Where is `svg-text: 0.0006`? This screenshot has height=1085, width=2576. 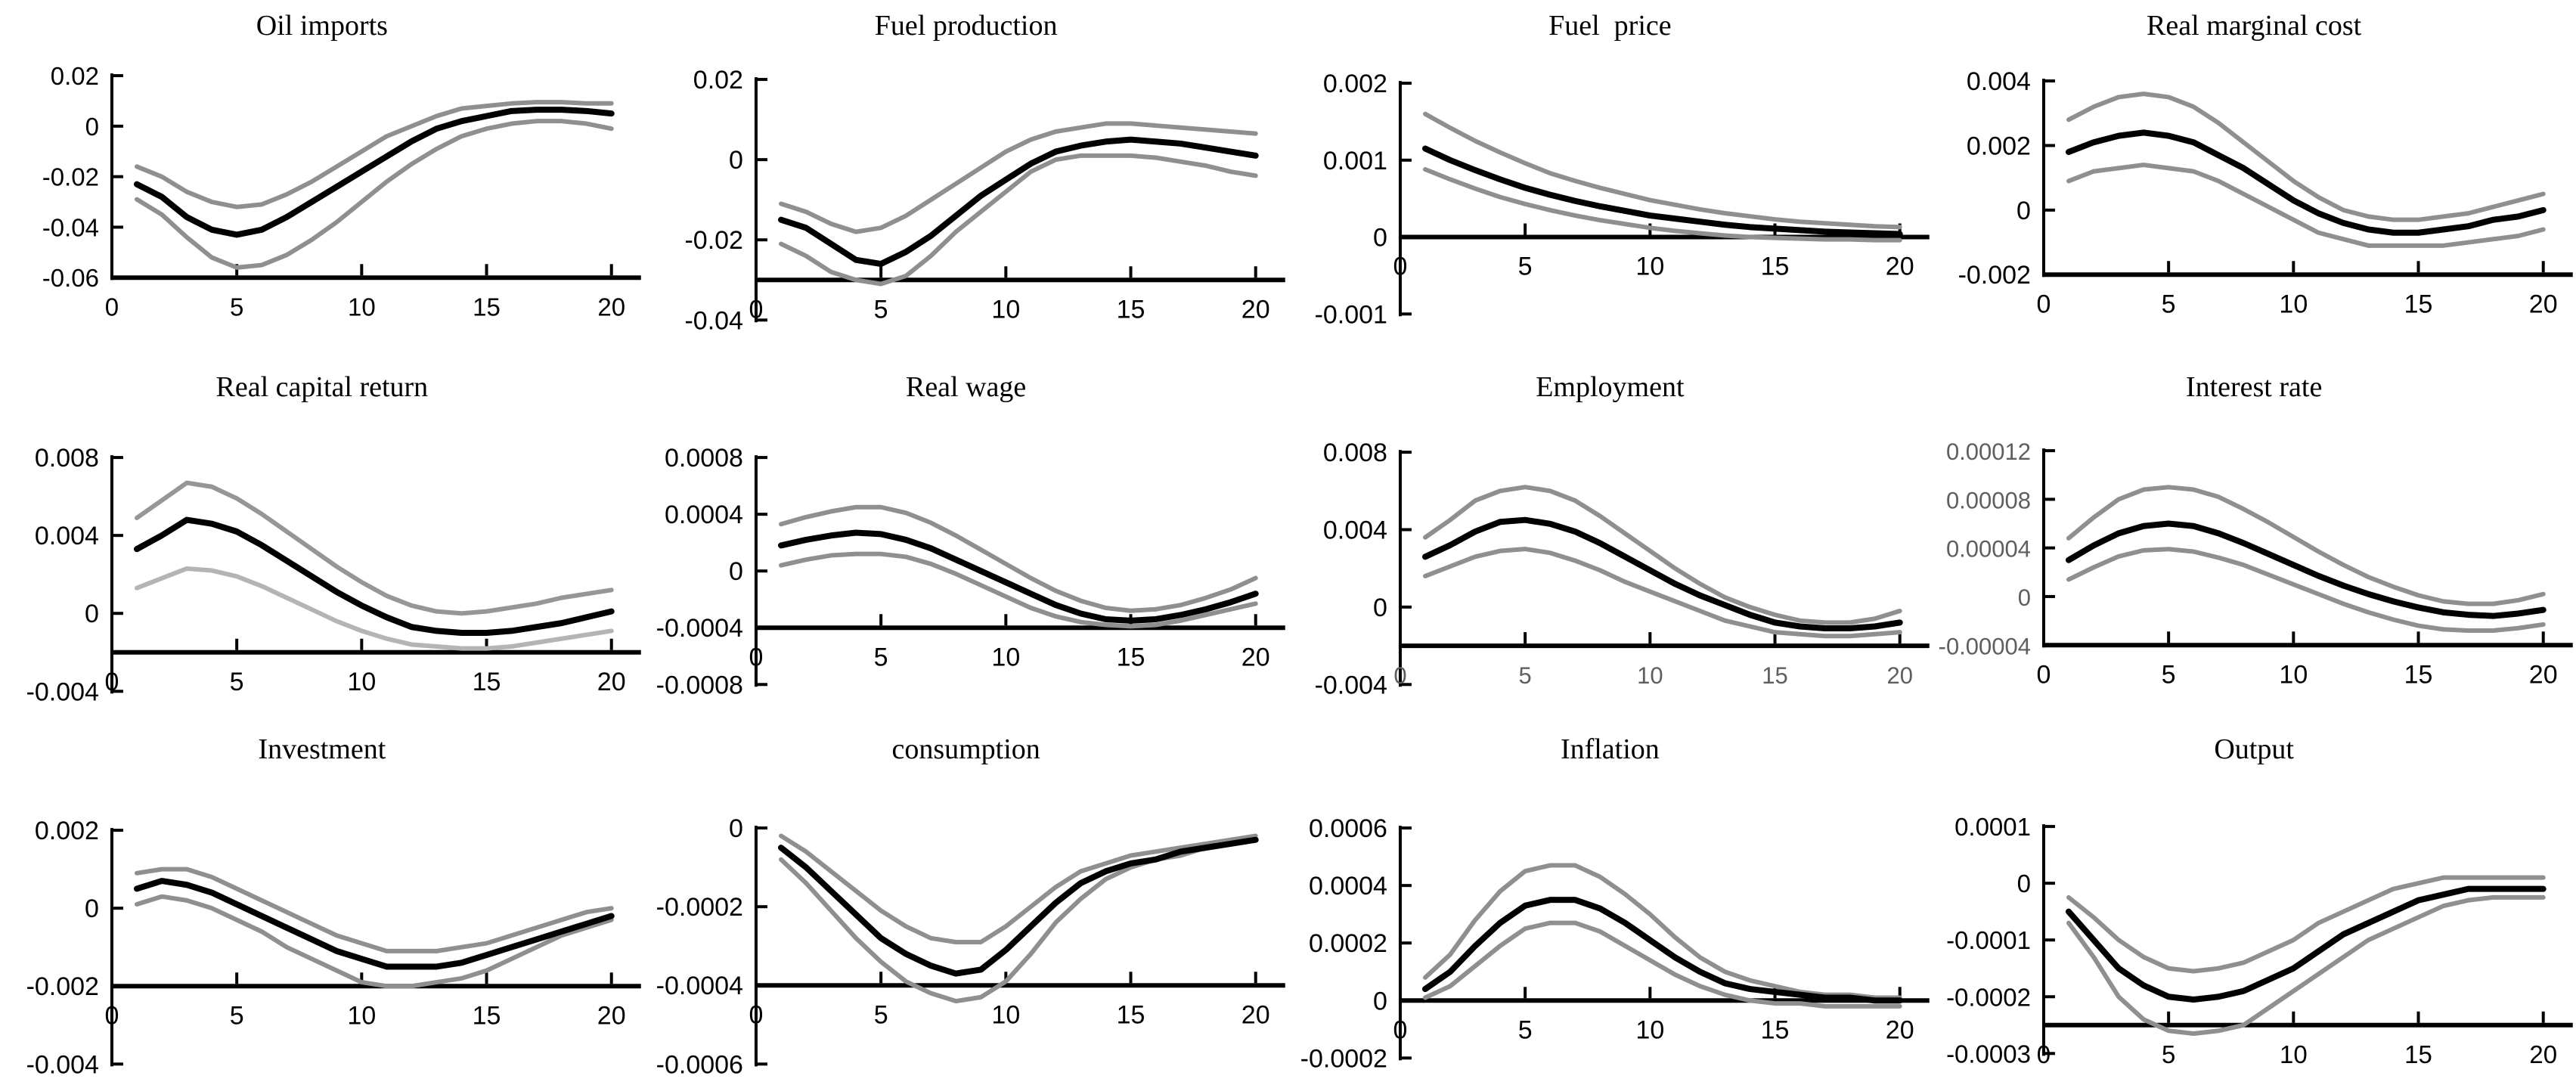 svg-text: 0.0006 is located at coordinates (1348, 828).